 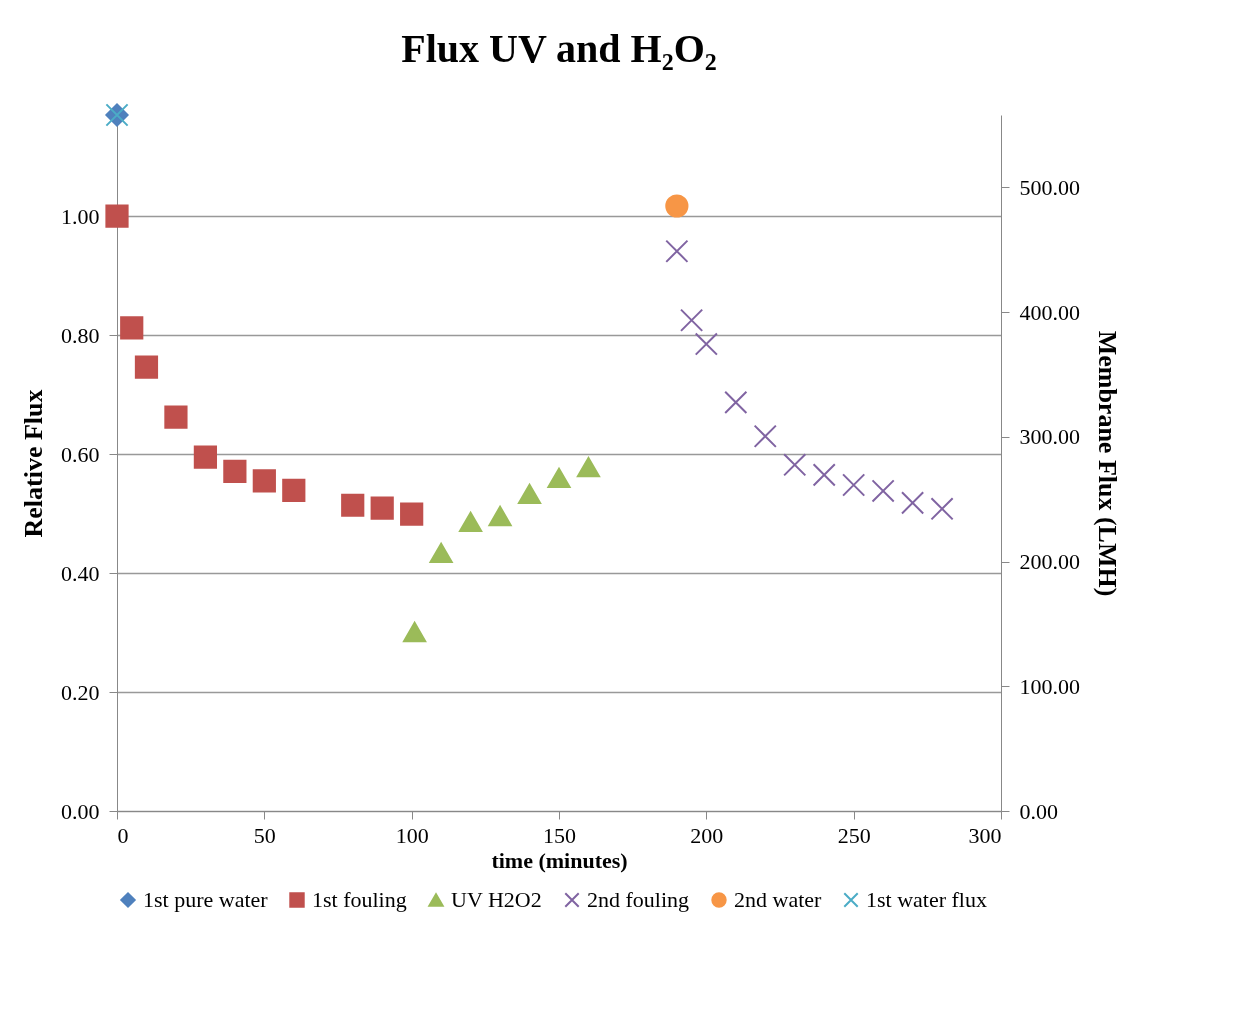 I want to click on y-tick-label: 0.20, so click(x=80, y=692).